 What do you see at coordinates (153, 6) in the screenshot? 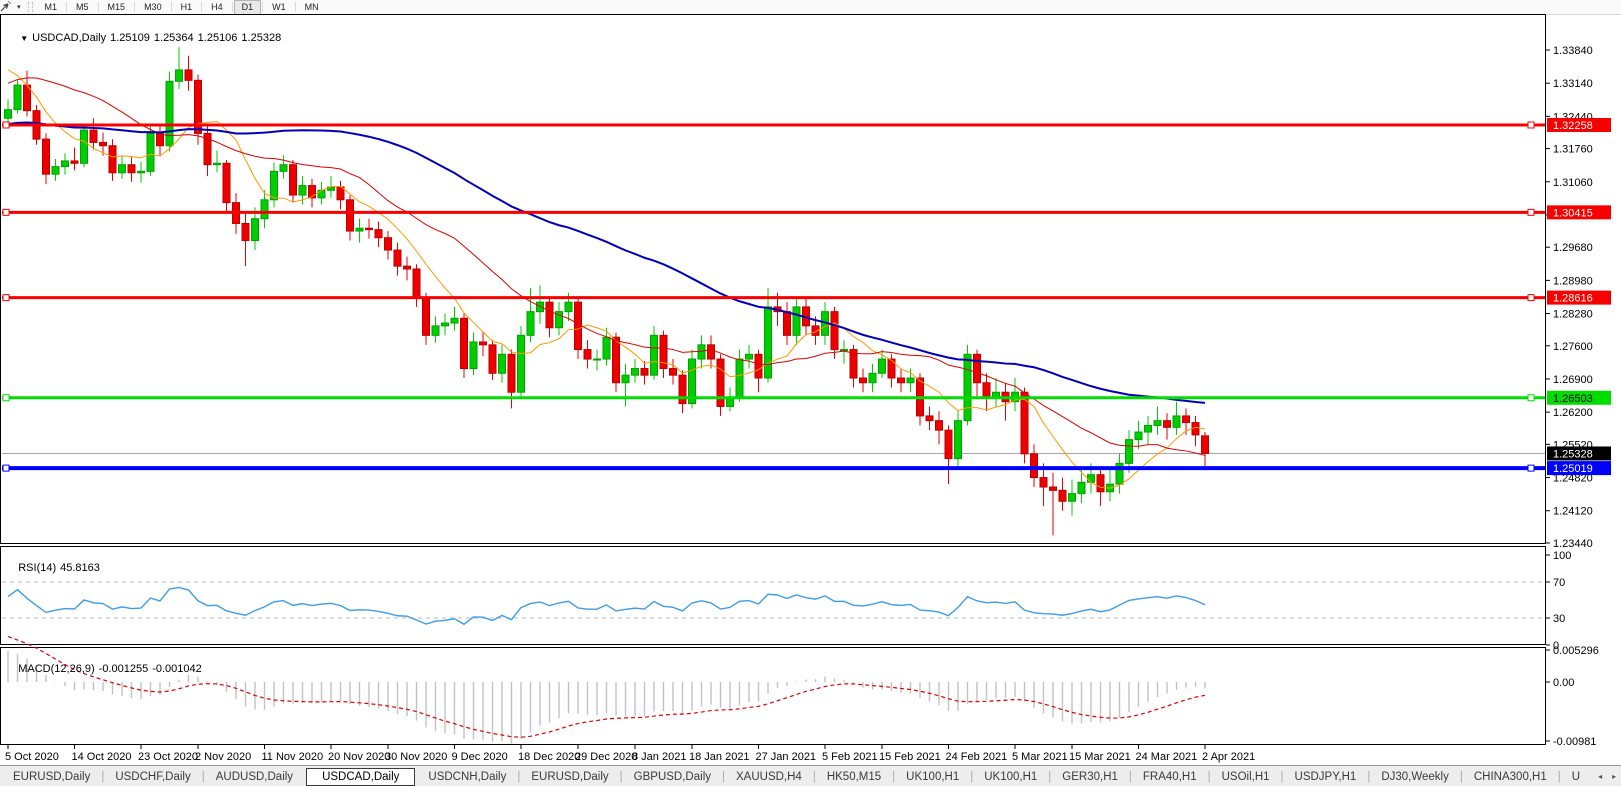
I see `timeframe-button-m30: M30` at bounding box center [153, 6].